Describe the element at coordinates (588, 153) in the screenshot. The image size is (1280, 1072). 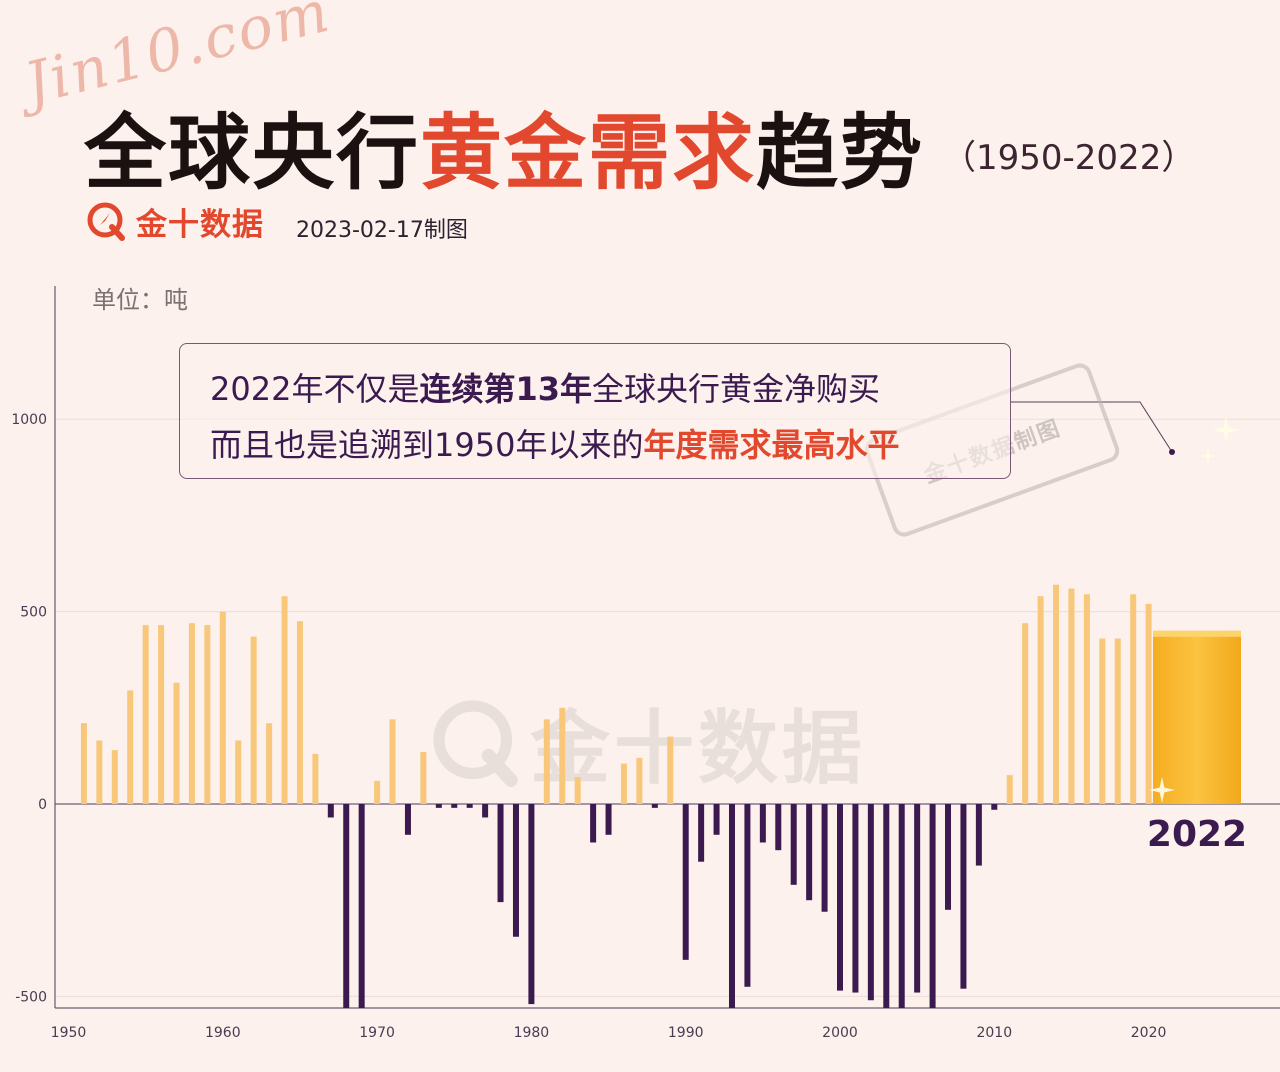
I see `title-part2: 黄金需求` at that location.